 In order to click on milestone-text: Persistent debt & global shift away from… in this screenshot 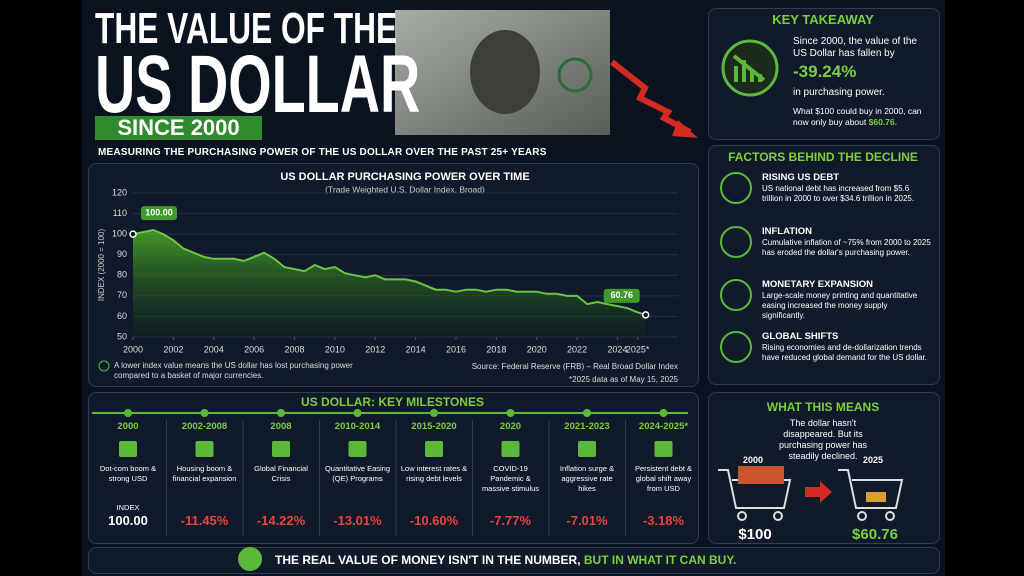, I will do `click(663, 478)`.